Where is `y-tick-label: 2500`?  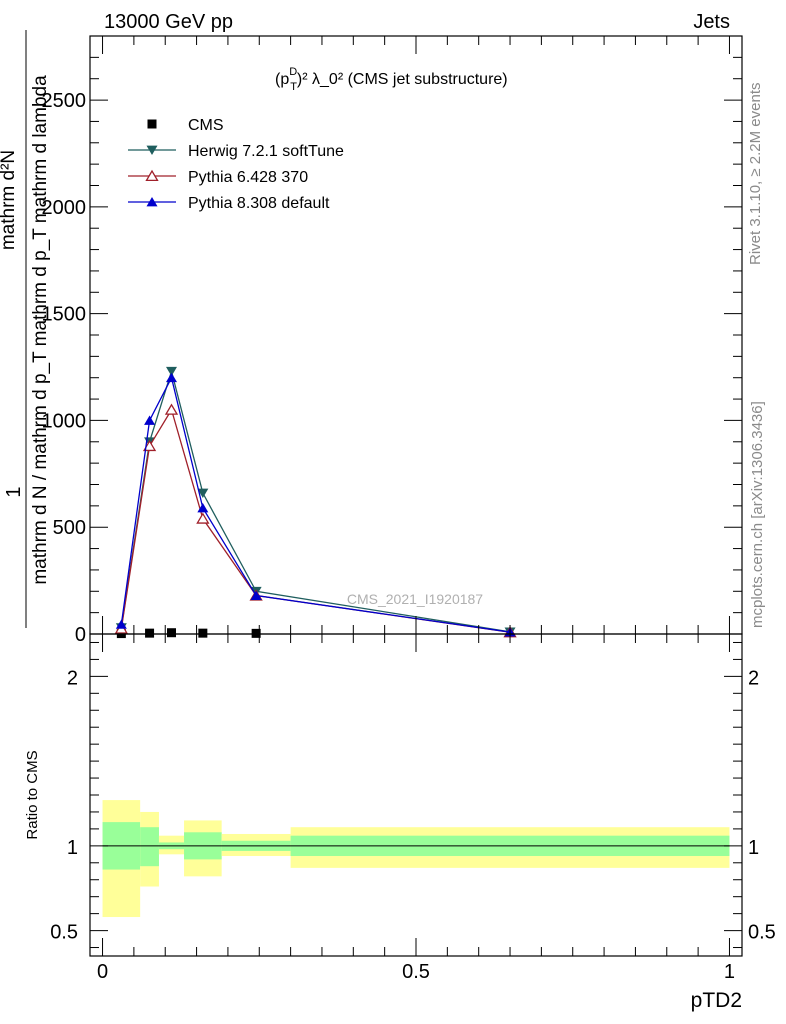
y-tick-label: 2500 is located at coordinates (64, 101).